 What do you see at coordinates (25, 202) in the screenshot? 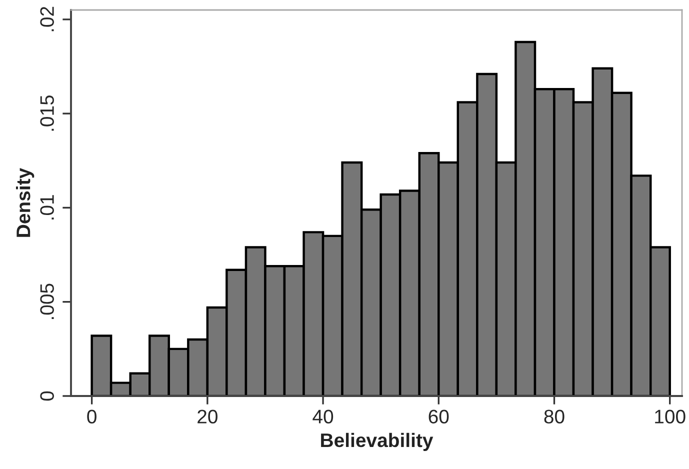
I see `y-axis-title: Density` at bounding box center [25, 202].